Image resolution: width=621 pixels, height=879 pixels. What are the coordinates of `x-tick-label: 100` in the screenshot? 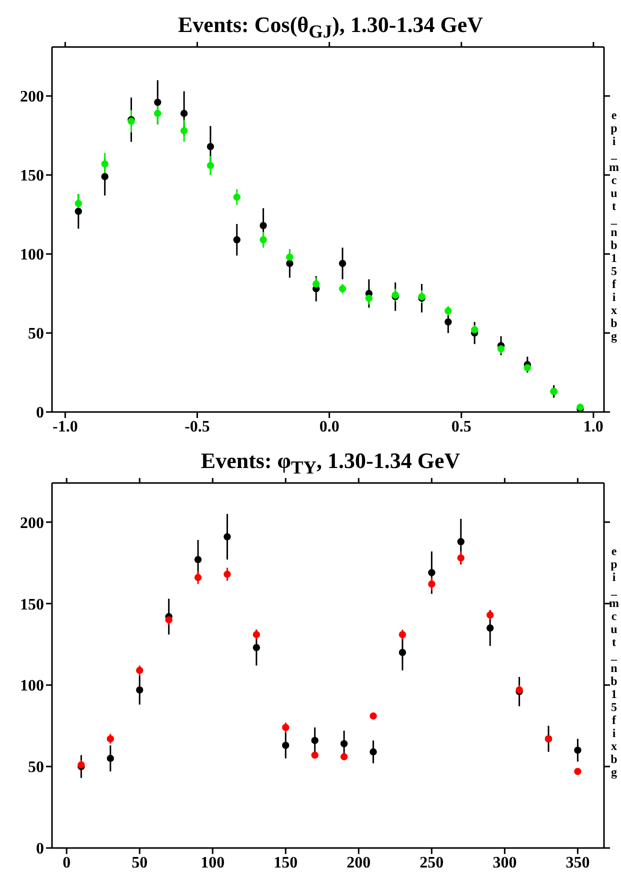 It's located at (212, 863).